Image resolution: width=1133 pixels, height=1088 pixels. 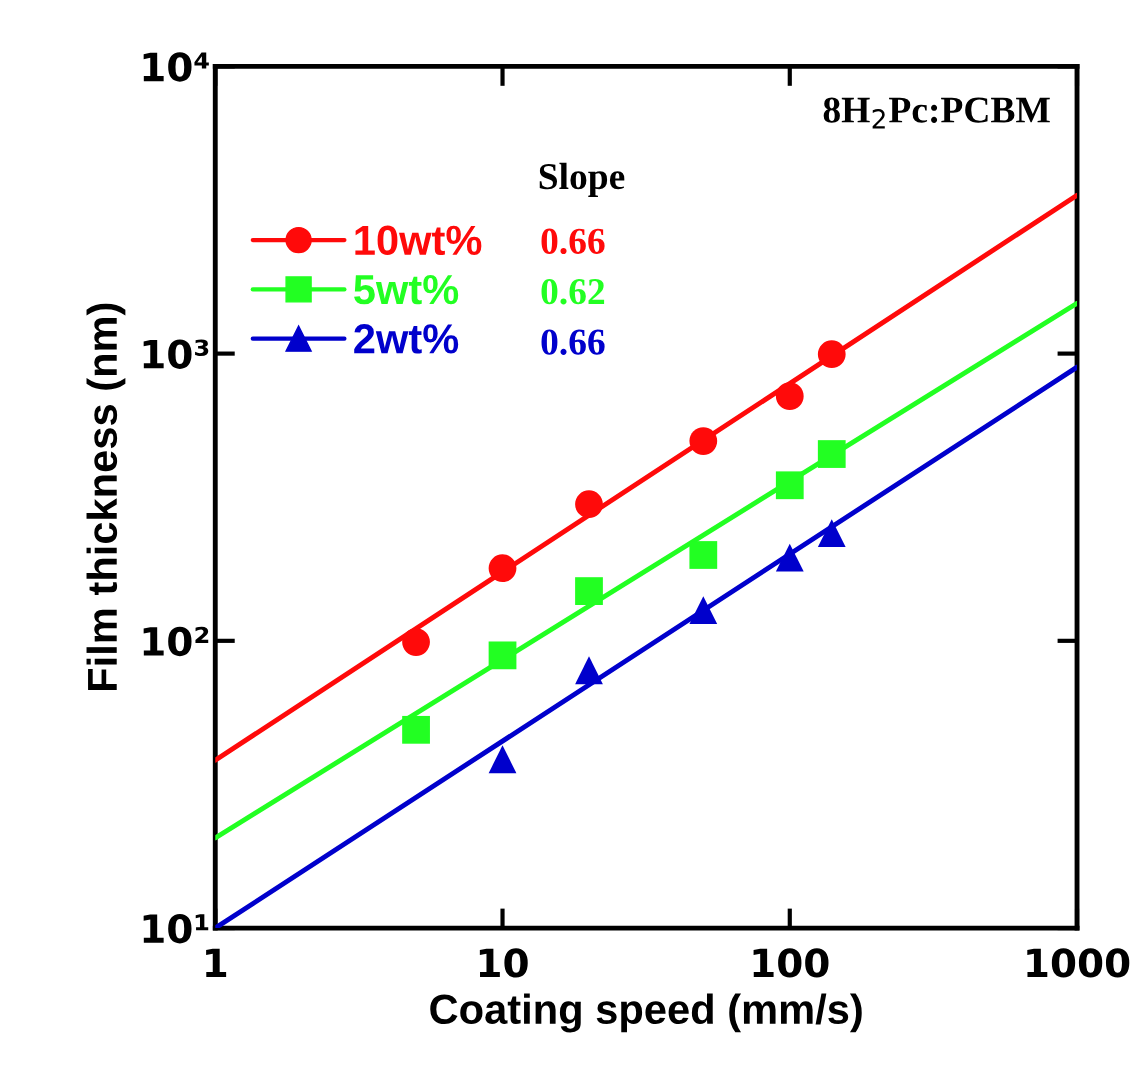 What do you see at coordinates (582, 179) in the screenshot?
I see `legend-title: Slope` at bounding box center [582, 179].